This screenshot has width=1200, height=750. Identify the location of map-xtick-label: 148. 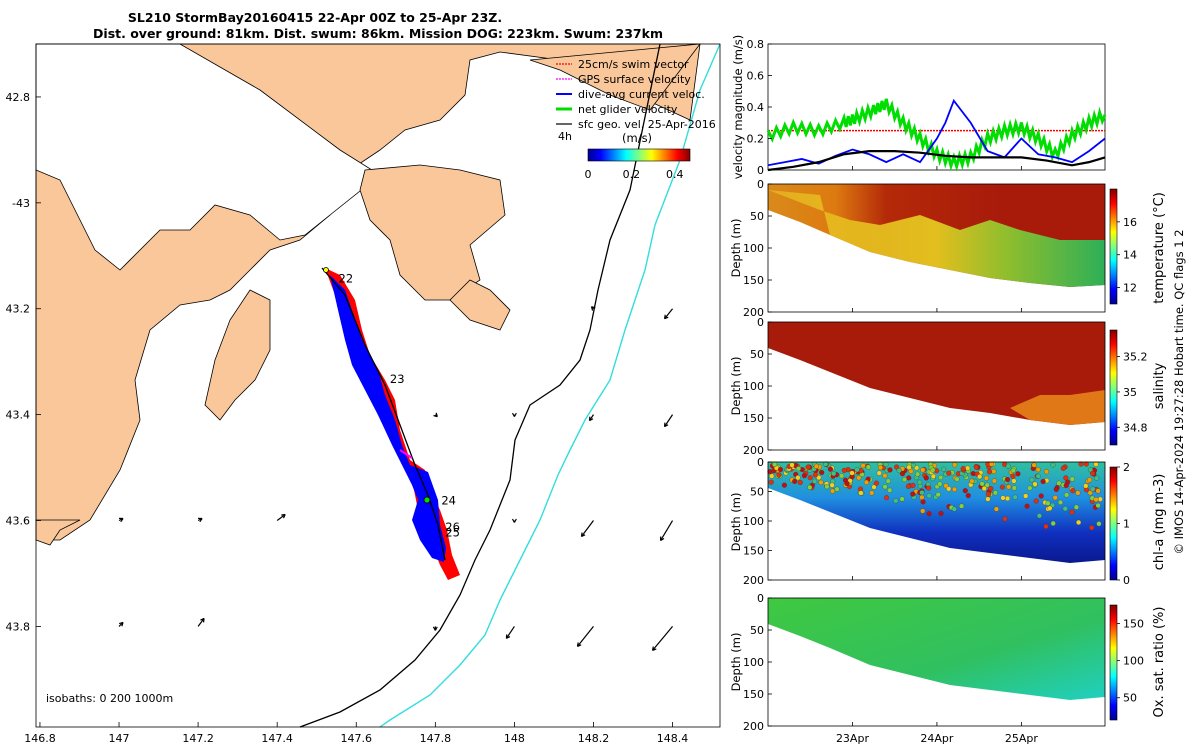
(514, 738).